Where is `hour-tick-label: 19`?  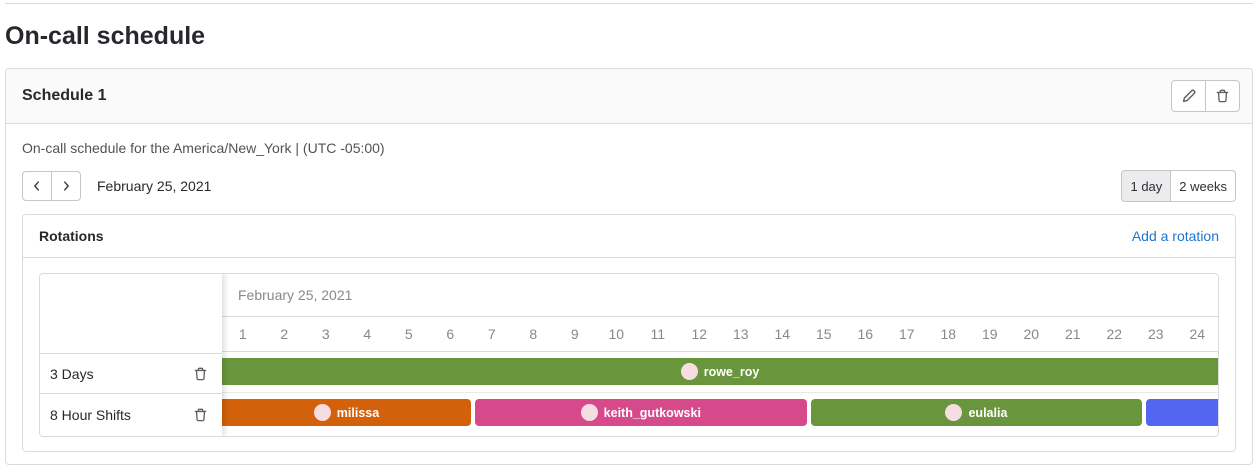 hour-tick-label: 19 is located at coordinates (989, 334).